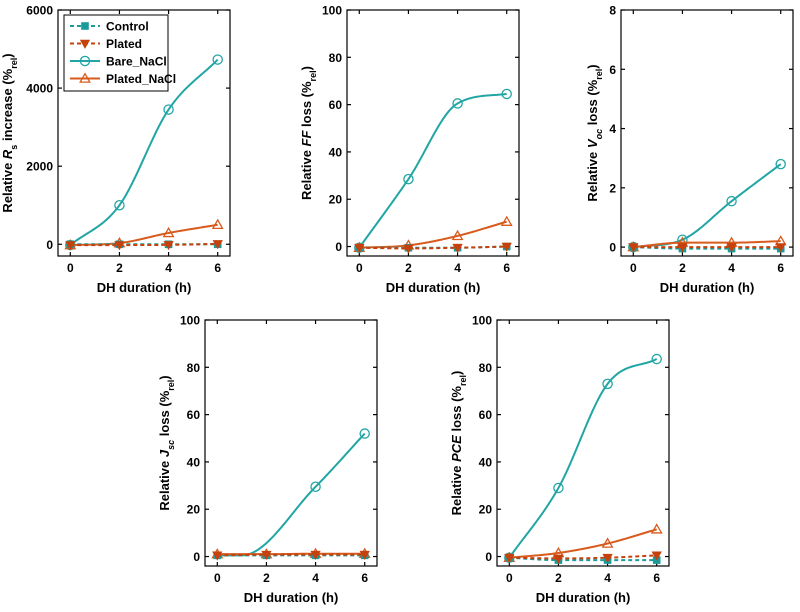 The height and width of the screenshot is (612, 800). I want to click on legend-label: Control, so click(127, 27).